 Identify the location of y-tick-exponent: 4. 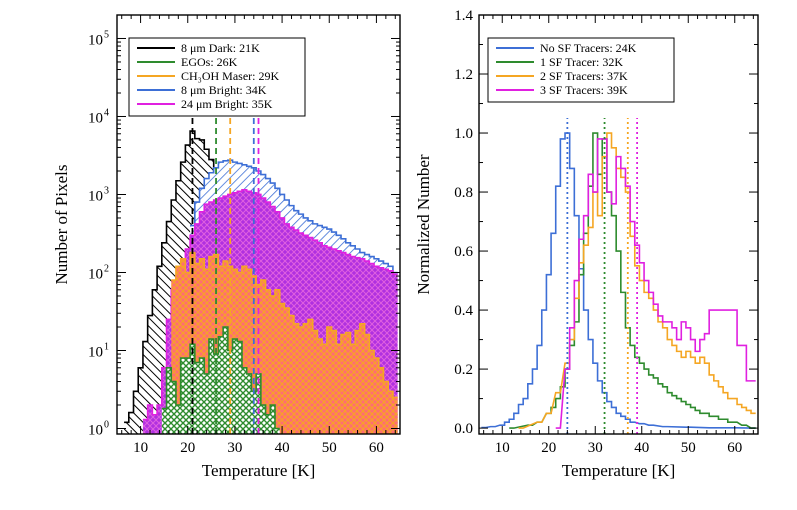
(106, 112).